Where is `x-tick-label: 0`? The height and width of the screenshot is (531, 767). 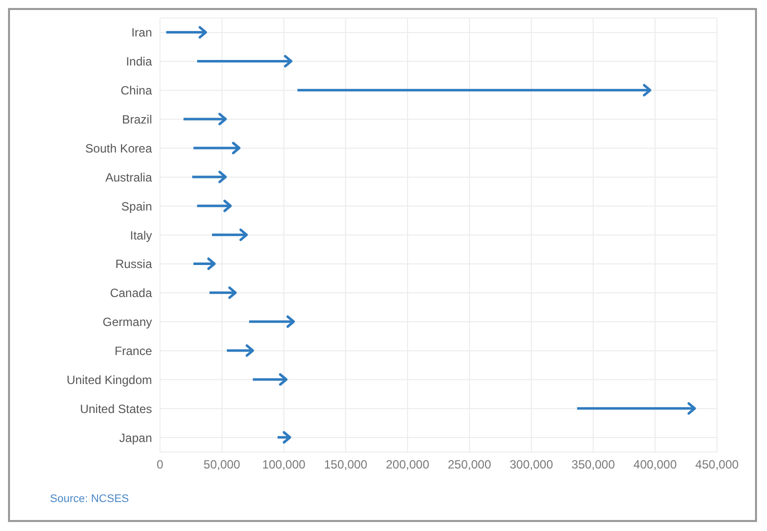 x-tick-label: 0 is located at coordinates (160, 465).